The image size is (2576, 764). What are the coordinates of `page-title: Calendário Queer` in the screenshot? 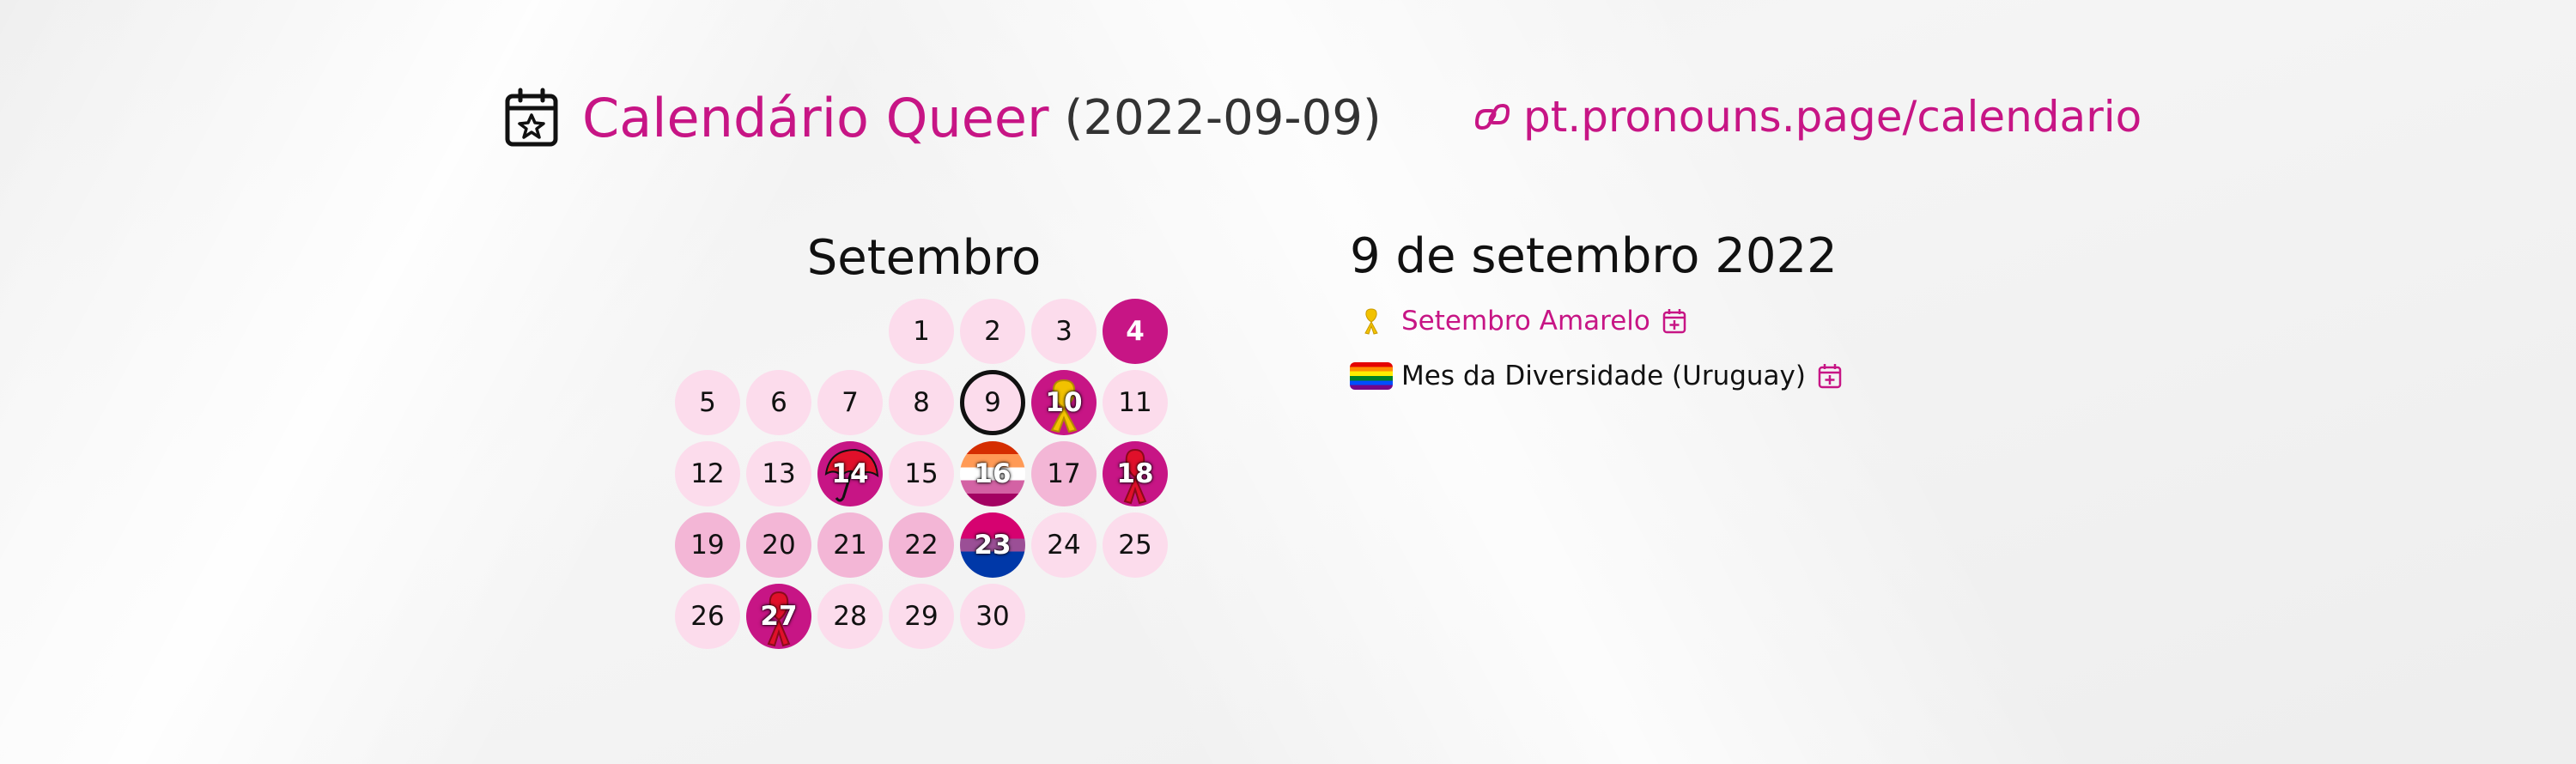 It's located at (815, 118).